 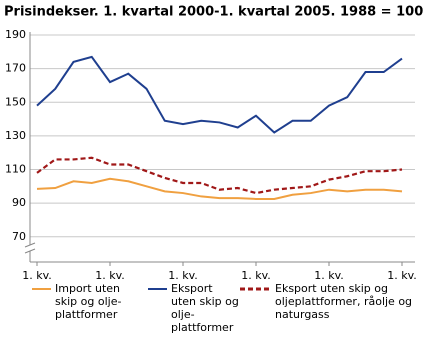 What do you see at coordinates (19, 236) in the screenshot?
I see `y-tick-label: 70` at bounding box center [19, 236].